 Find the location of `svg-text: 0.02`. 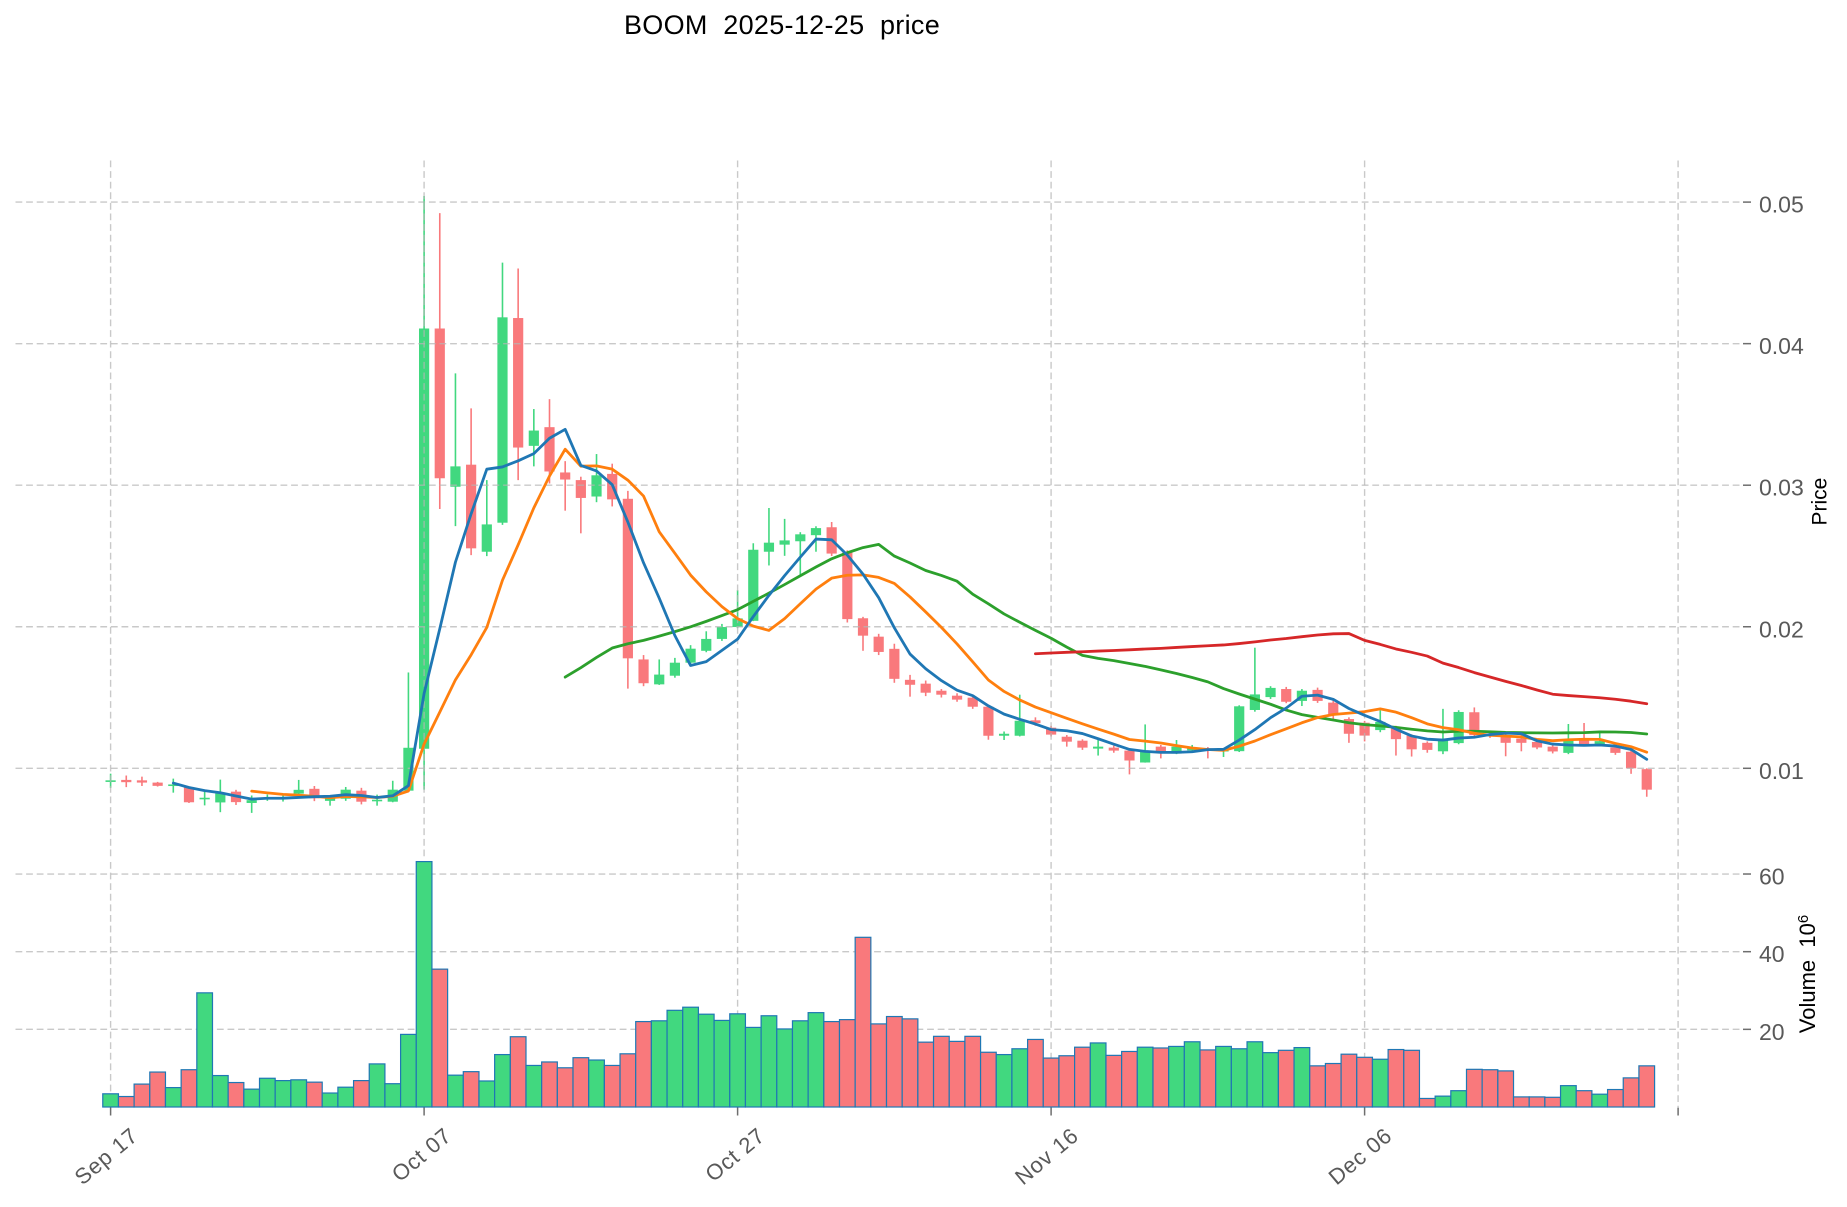

svg-text: 0.02 is located at coordinates (1781, 629).